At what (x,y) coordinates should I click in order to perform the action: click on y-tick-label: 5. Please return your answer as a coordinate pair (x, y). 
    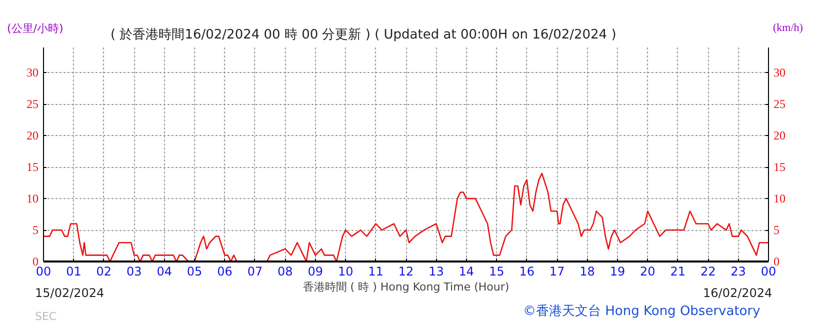
    Looking at the image, I should click on (35, 230).